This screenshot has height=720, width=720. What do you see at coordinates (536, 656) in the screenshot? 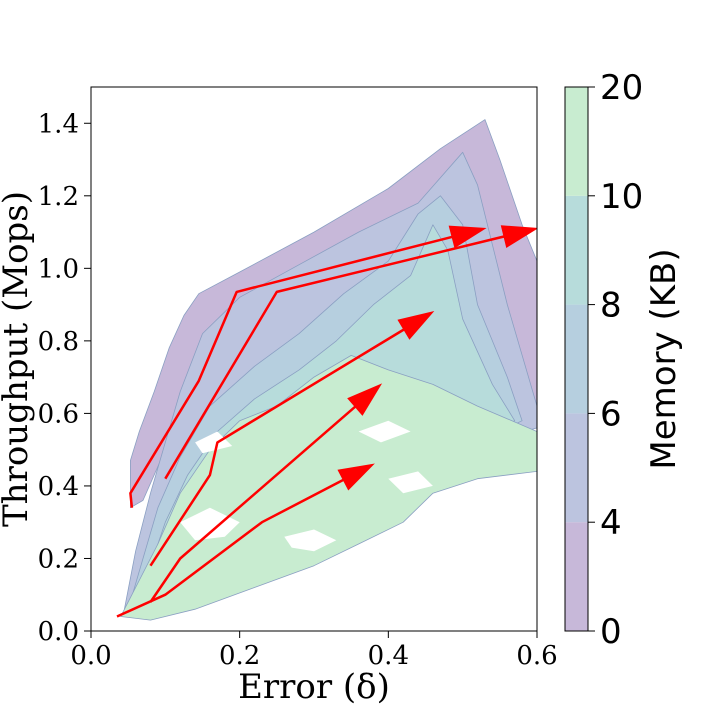
I see `x-tick-label: 0.6` at bounding box center [536, 656].